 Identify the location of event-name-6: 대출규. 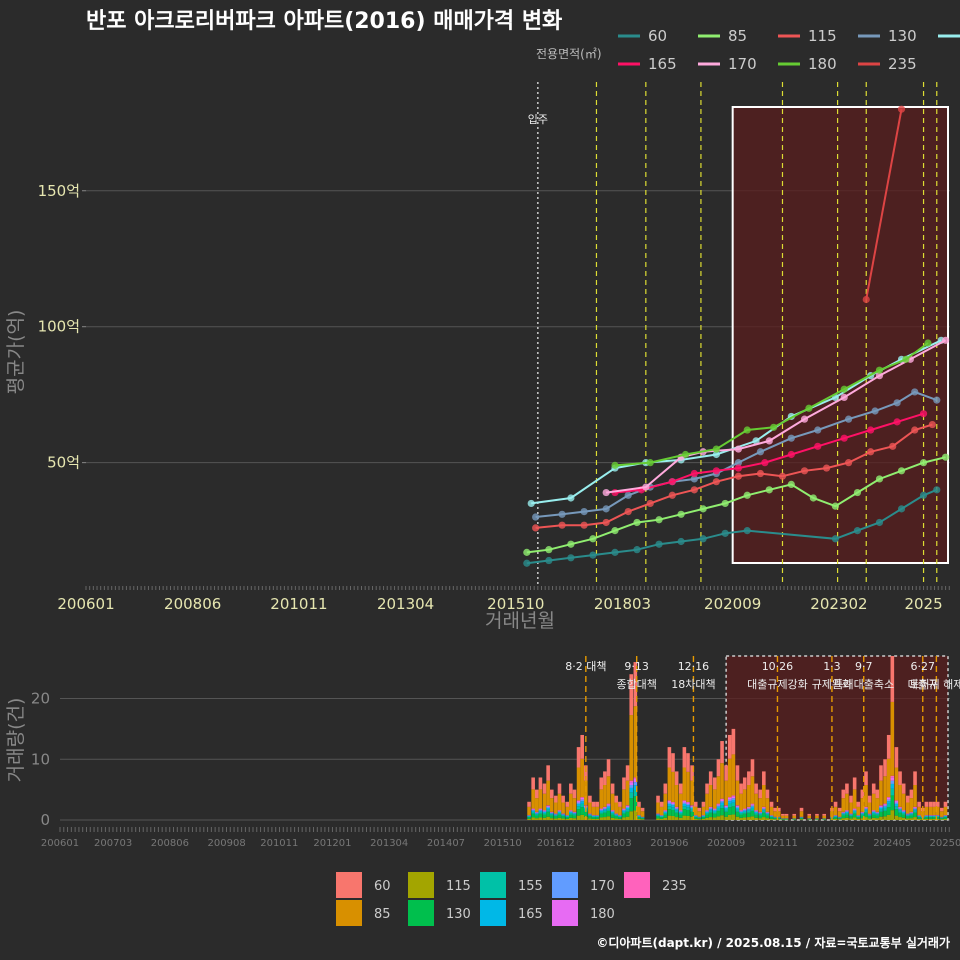
(923, 684).